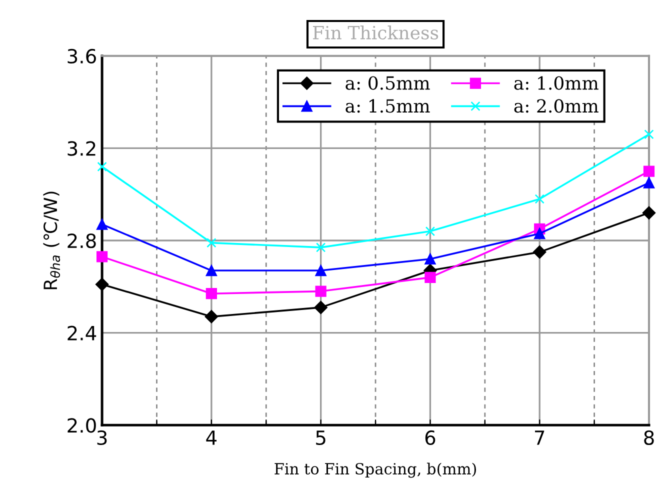  I want to click on y-axis-title: R$_{θha}$ (℃/W), so click(51, 241).